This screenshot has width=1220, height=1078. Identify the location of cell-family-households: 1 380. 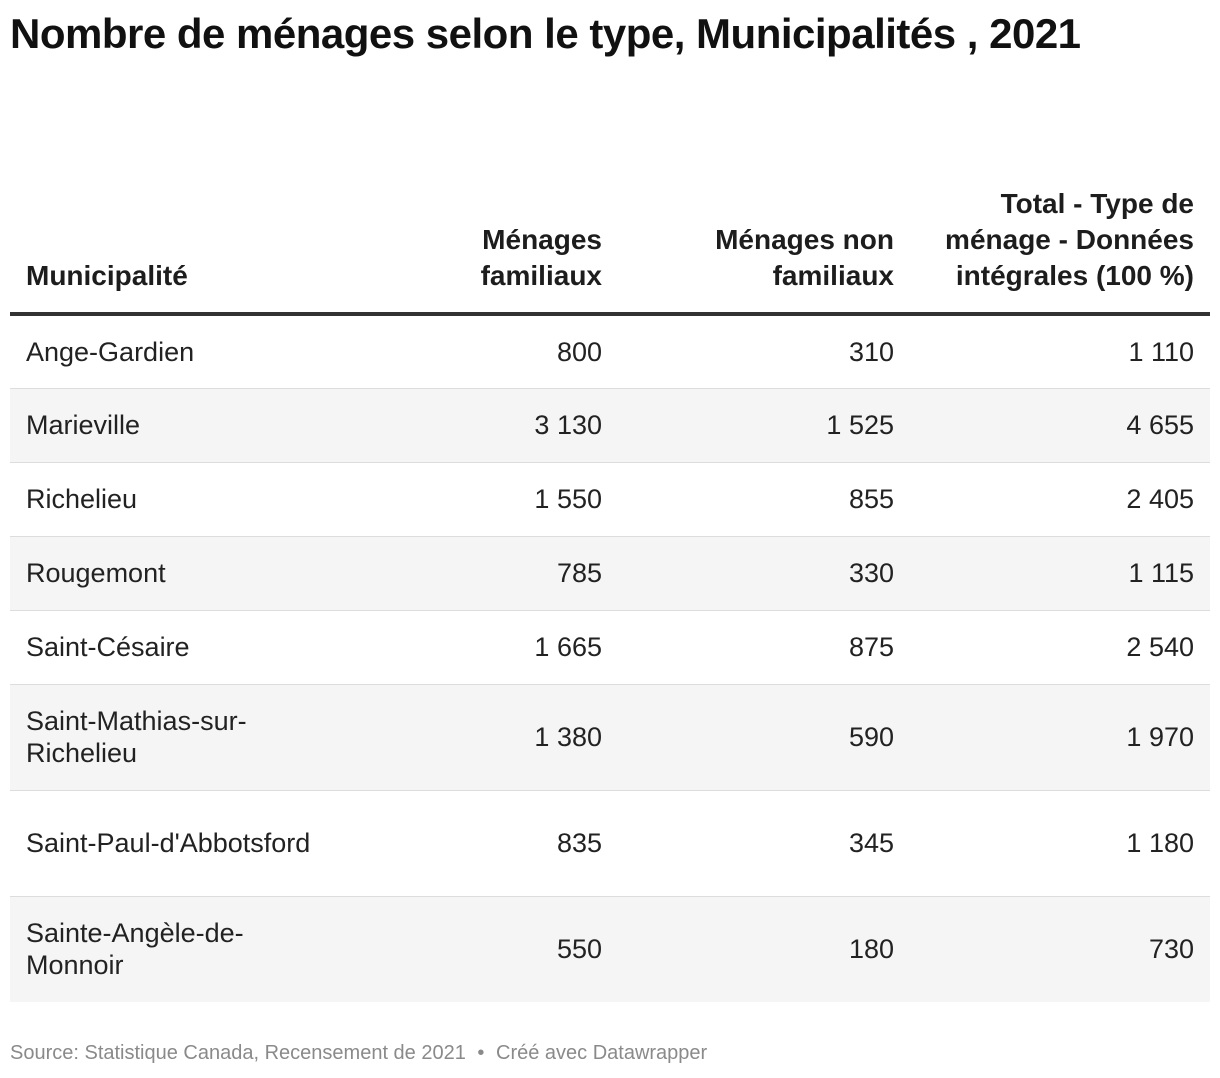
(479, 737).